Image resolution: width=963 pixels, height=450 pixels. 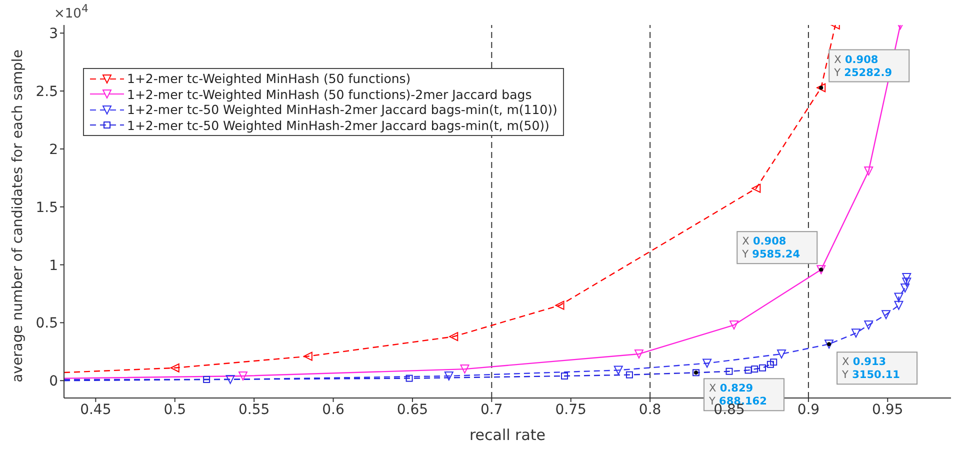 I want to click on y-axis-title: average number of candidates for each sample, so click(x=18, y=216).